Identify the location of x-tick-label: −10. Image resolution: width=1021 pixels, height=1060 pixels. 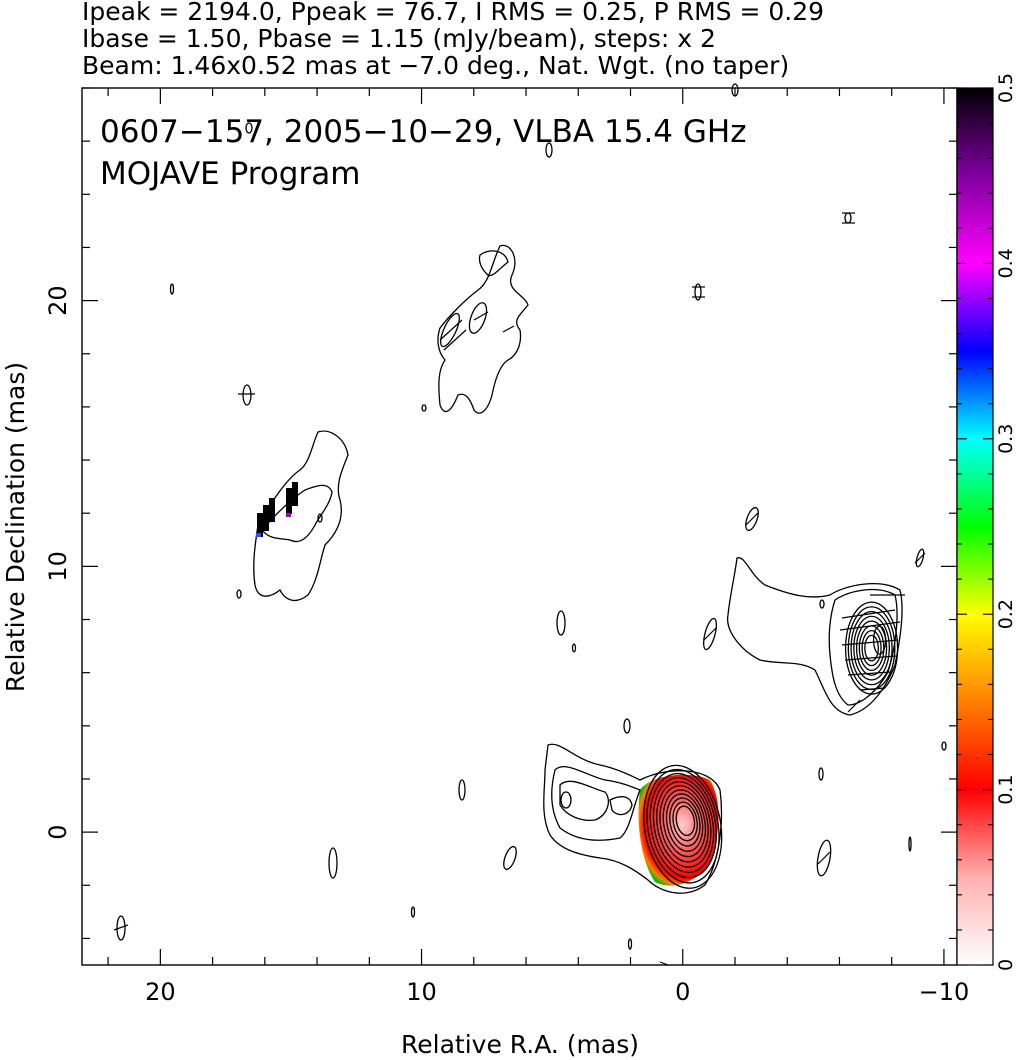
(944, 992).